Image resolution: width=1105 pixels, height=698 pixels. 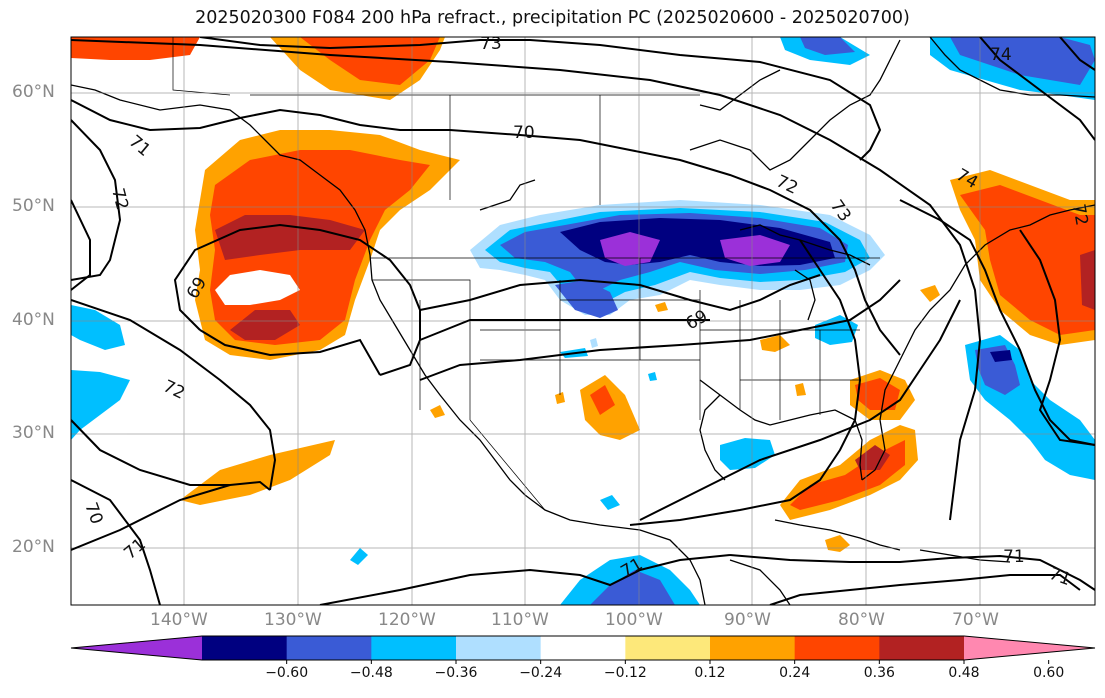 What do you see at coordinates (879, 673) in the screenshot?
I see `colorbar-tick-label: 0.36` at bounding box center [879, 673].